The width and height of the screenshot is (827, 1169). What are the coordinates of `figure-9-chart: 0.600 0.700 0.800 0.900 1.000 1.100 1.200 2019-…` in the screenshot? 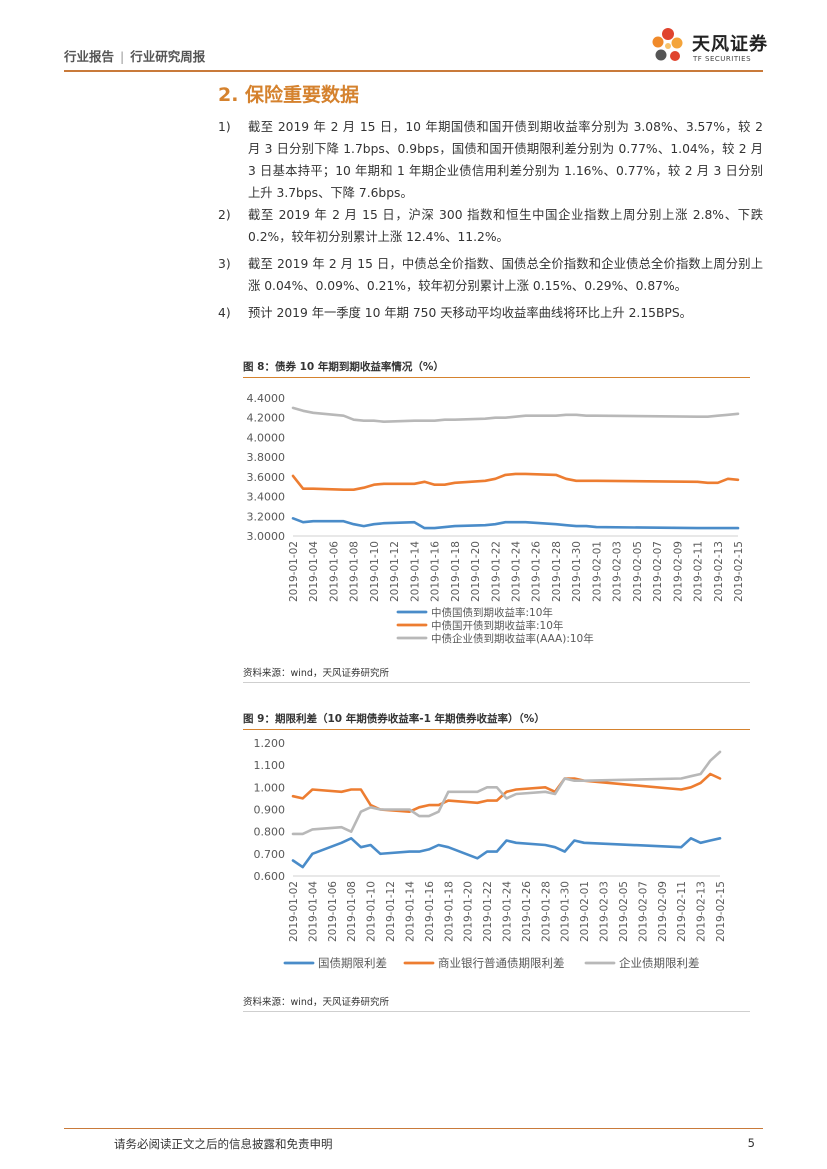 It's located at (491, 853).